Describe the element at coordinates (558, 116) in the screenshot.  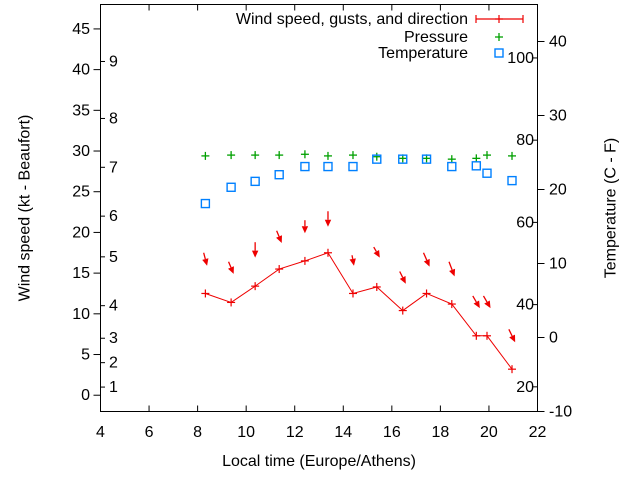
I see `celsius-tick-label: 30` at that location.